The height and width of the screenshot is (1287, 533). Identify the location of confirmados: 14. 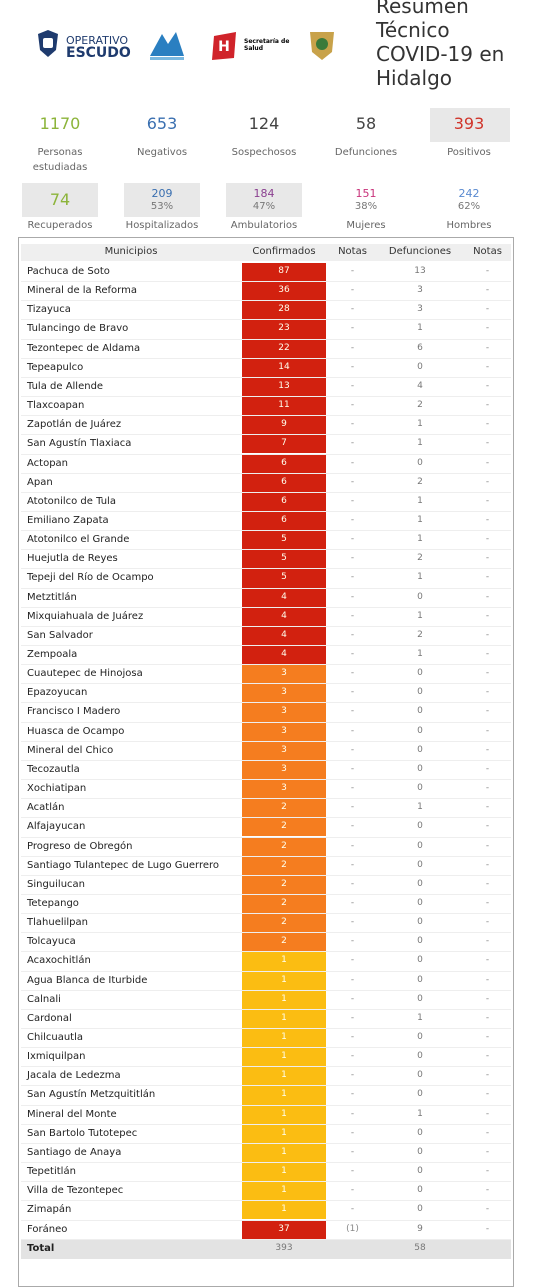
(284, 366).